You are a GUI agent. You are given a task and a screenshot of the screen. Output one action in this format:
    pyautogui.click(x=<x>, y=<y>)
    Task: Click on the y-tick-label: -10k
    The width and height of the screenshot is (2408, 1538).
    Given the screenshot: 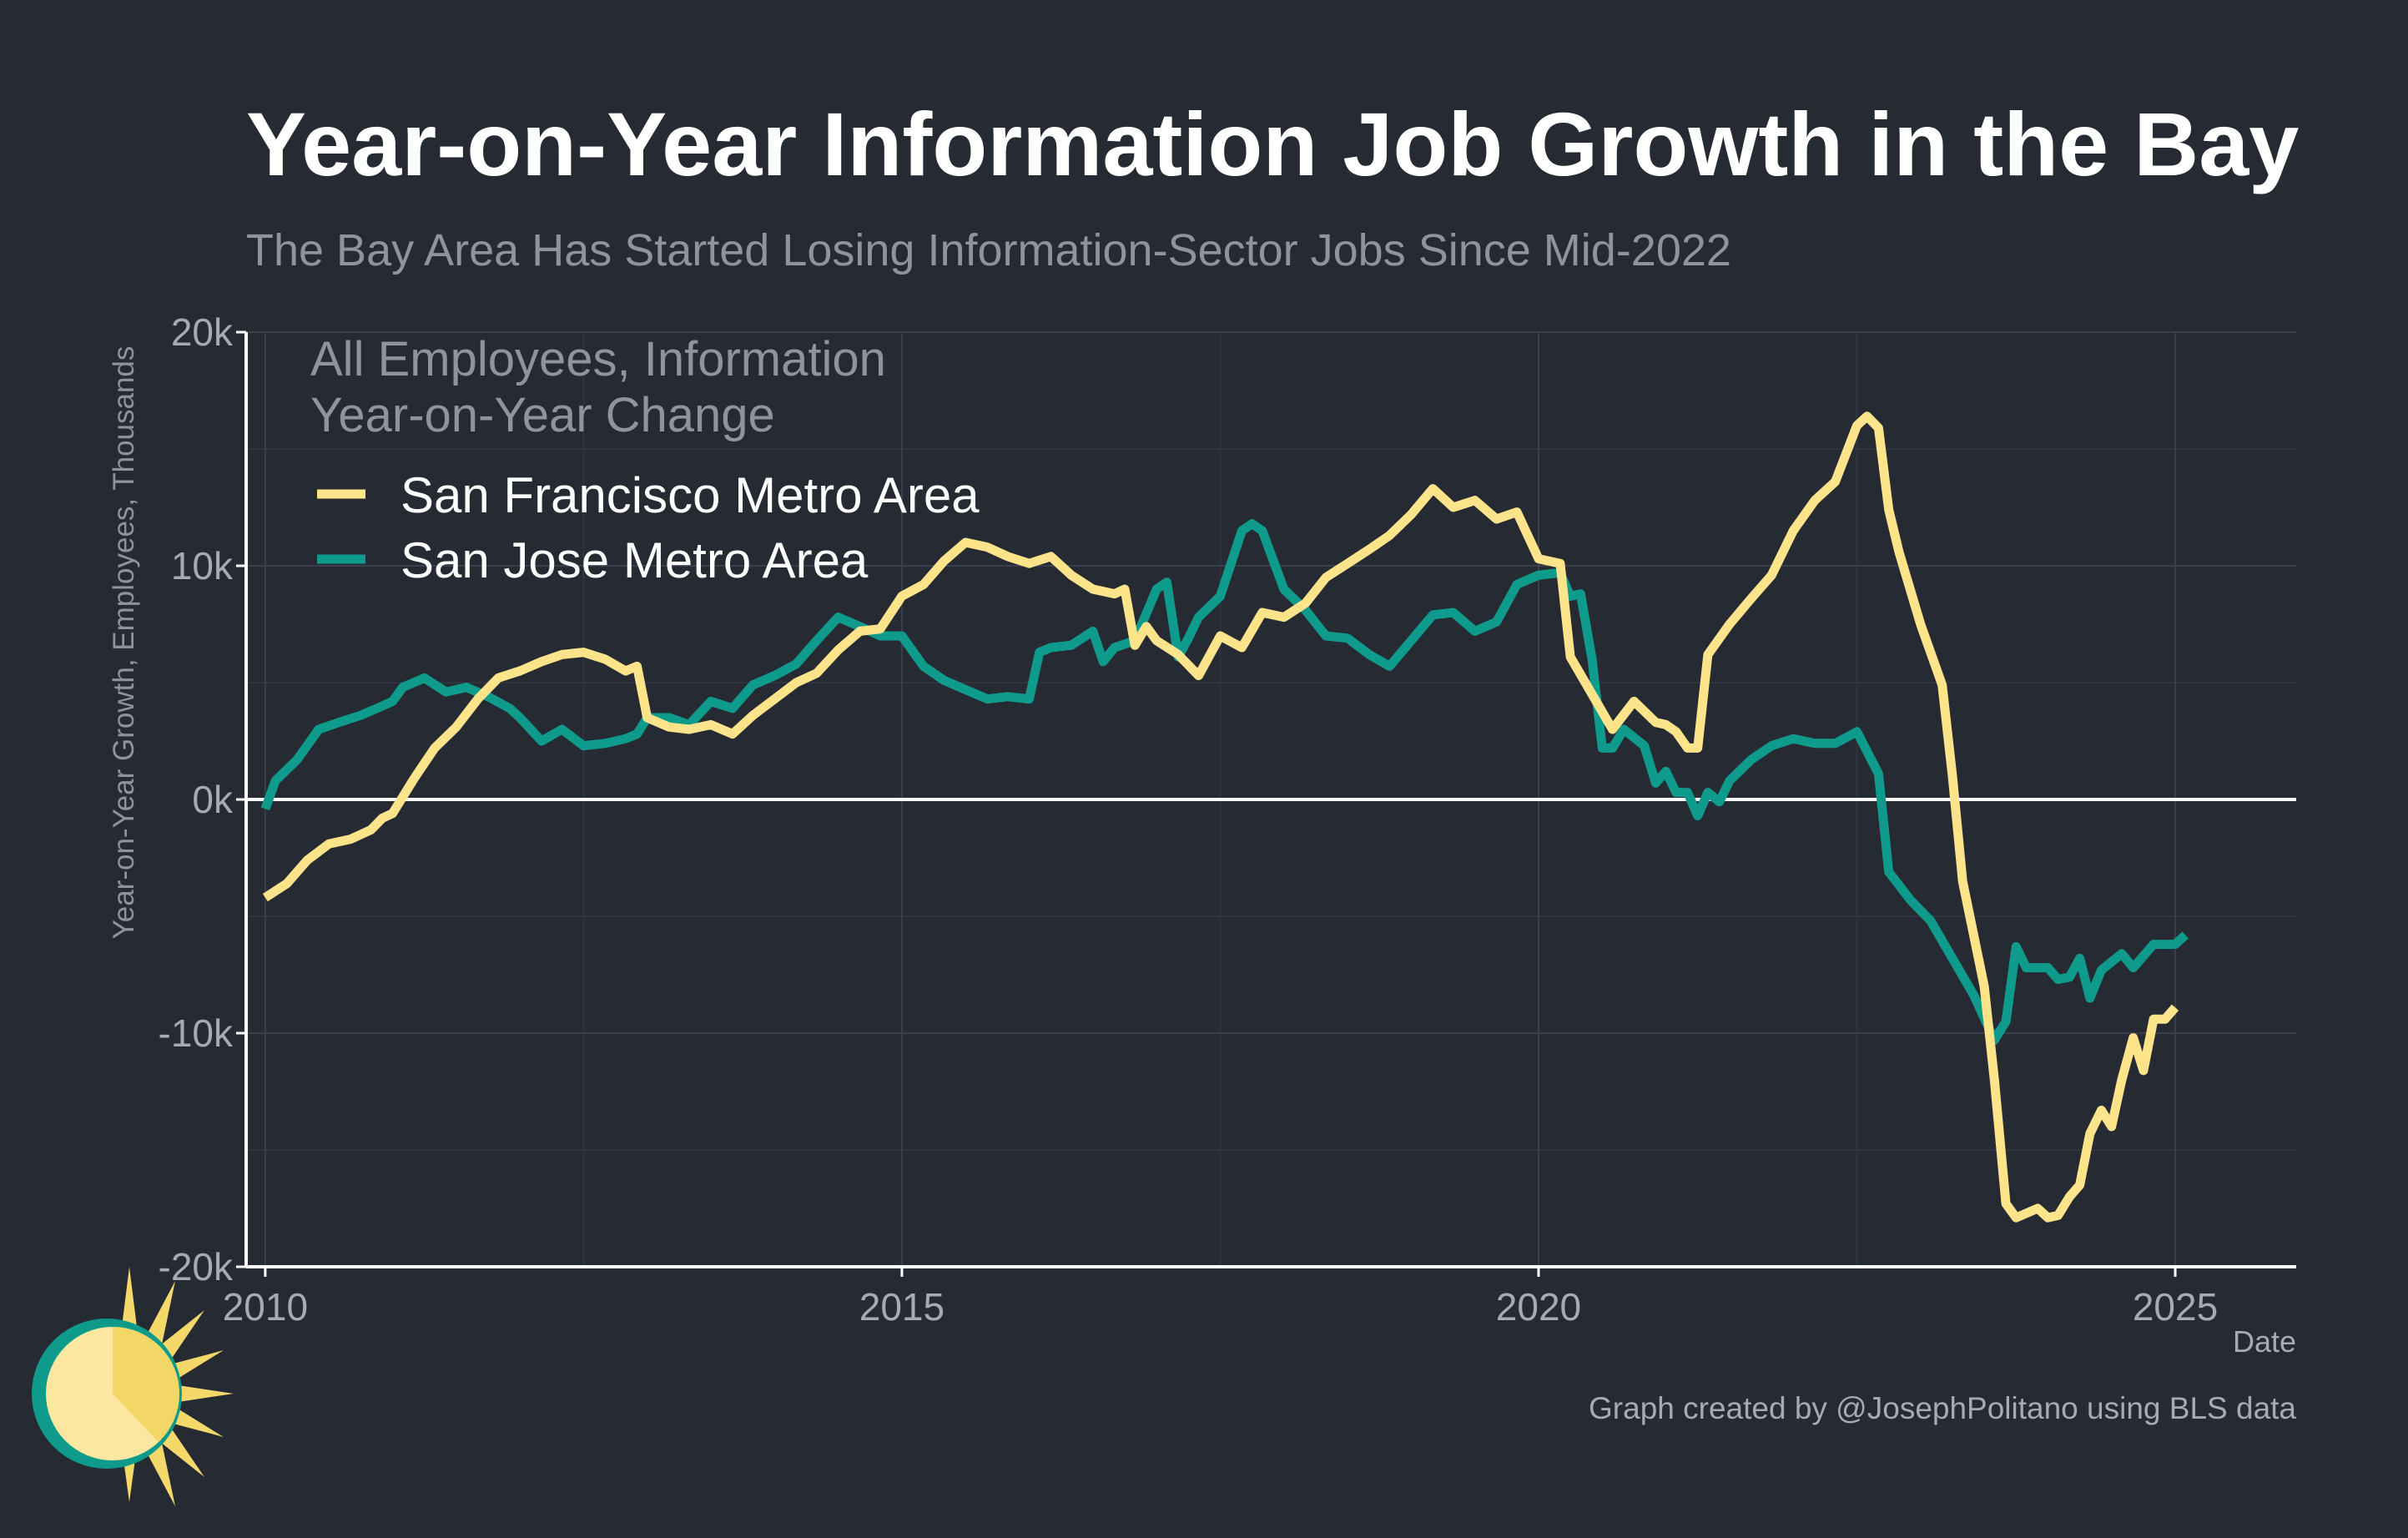 What is the action you would take?
    pyautogui.click(x=196, y=1033)
    